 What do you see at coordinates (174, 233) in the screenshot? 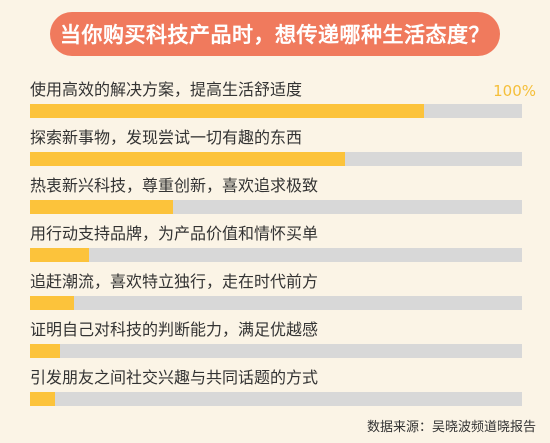
I see `bar-label: 用行动支持品牌，为产品价值和情怀买单` at bounding box center [174, 233].